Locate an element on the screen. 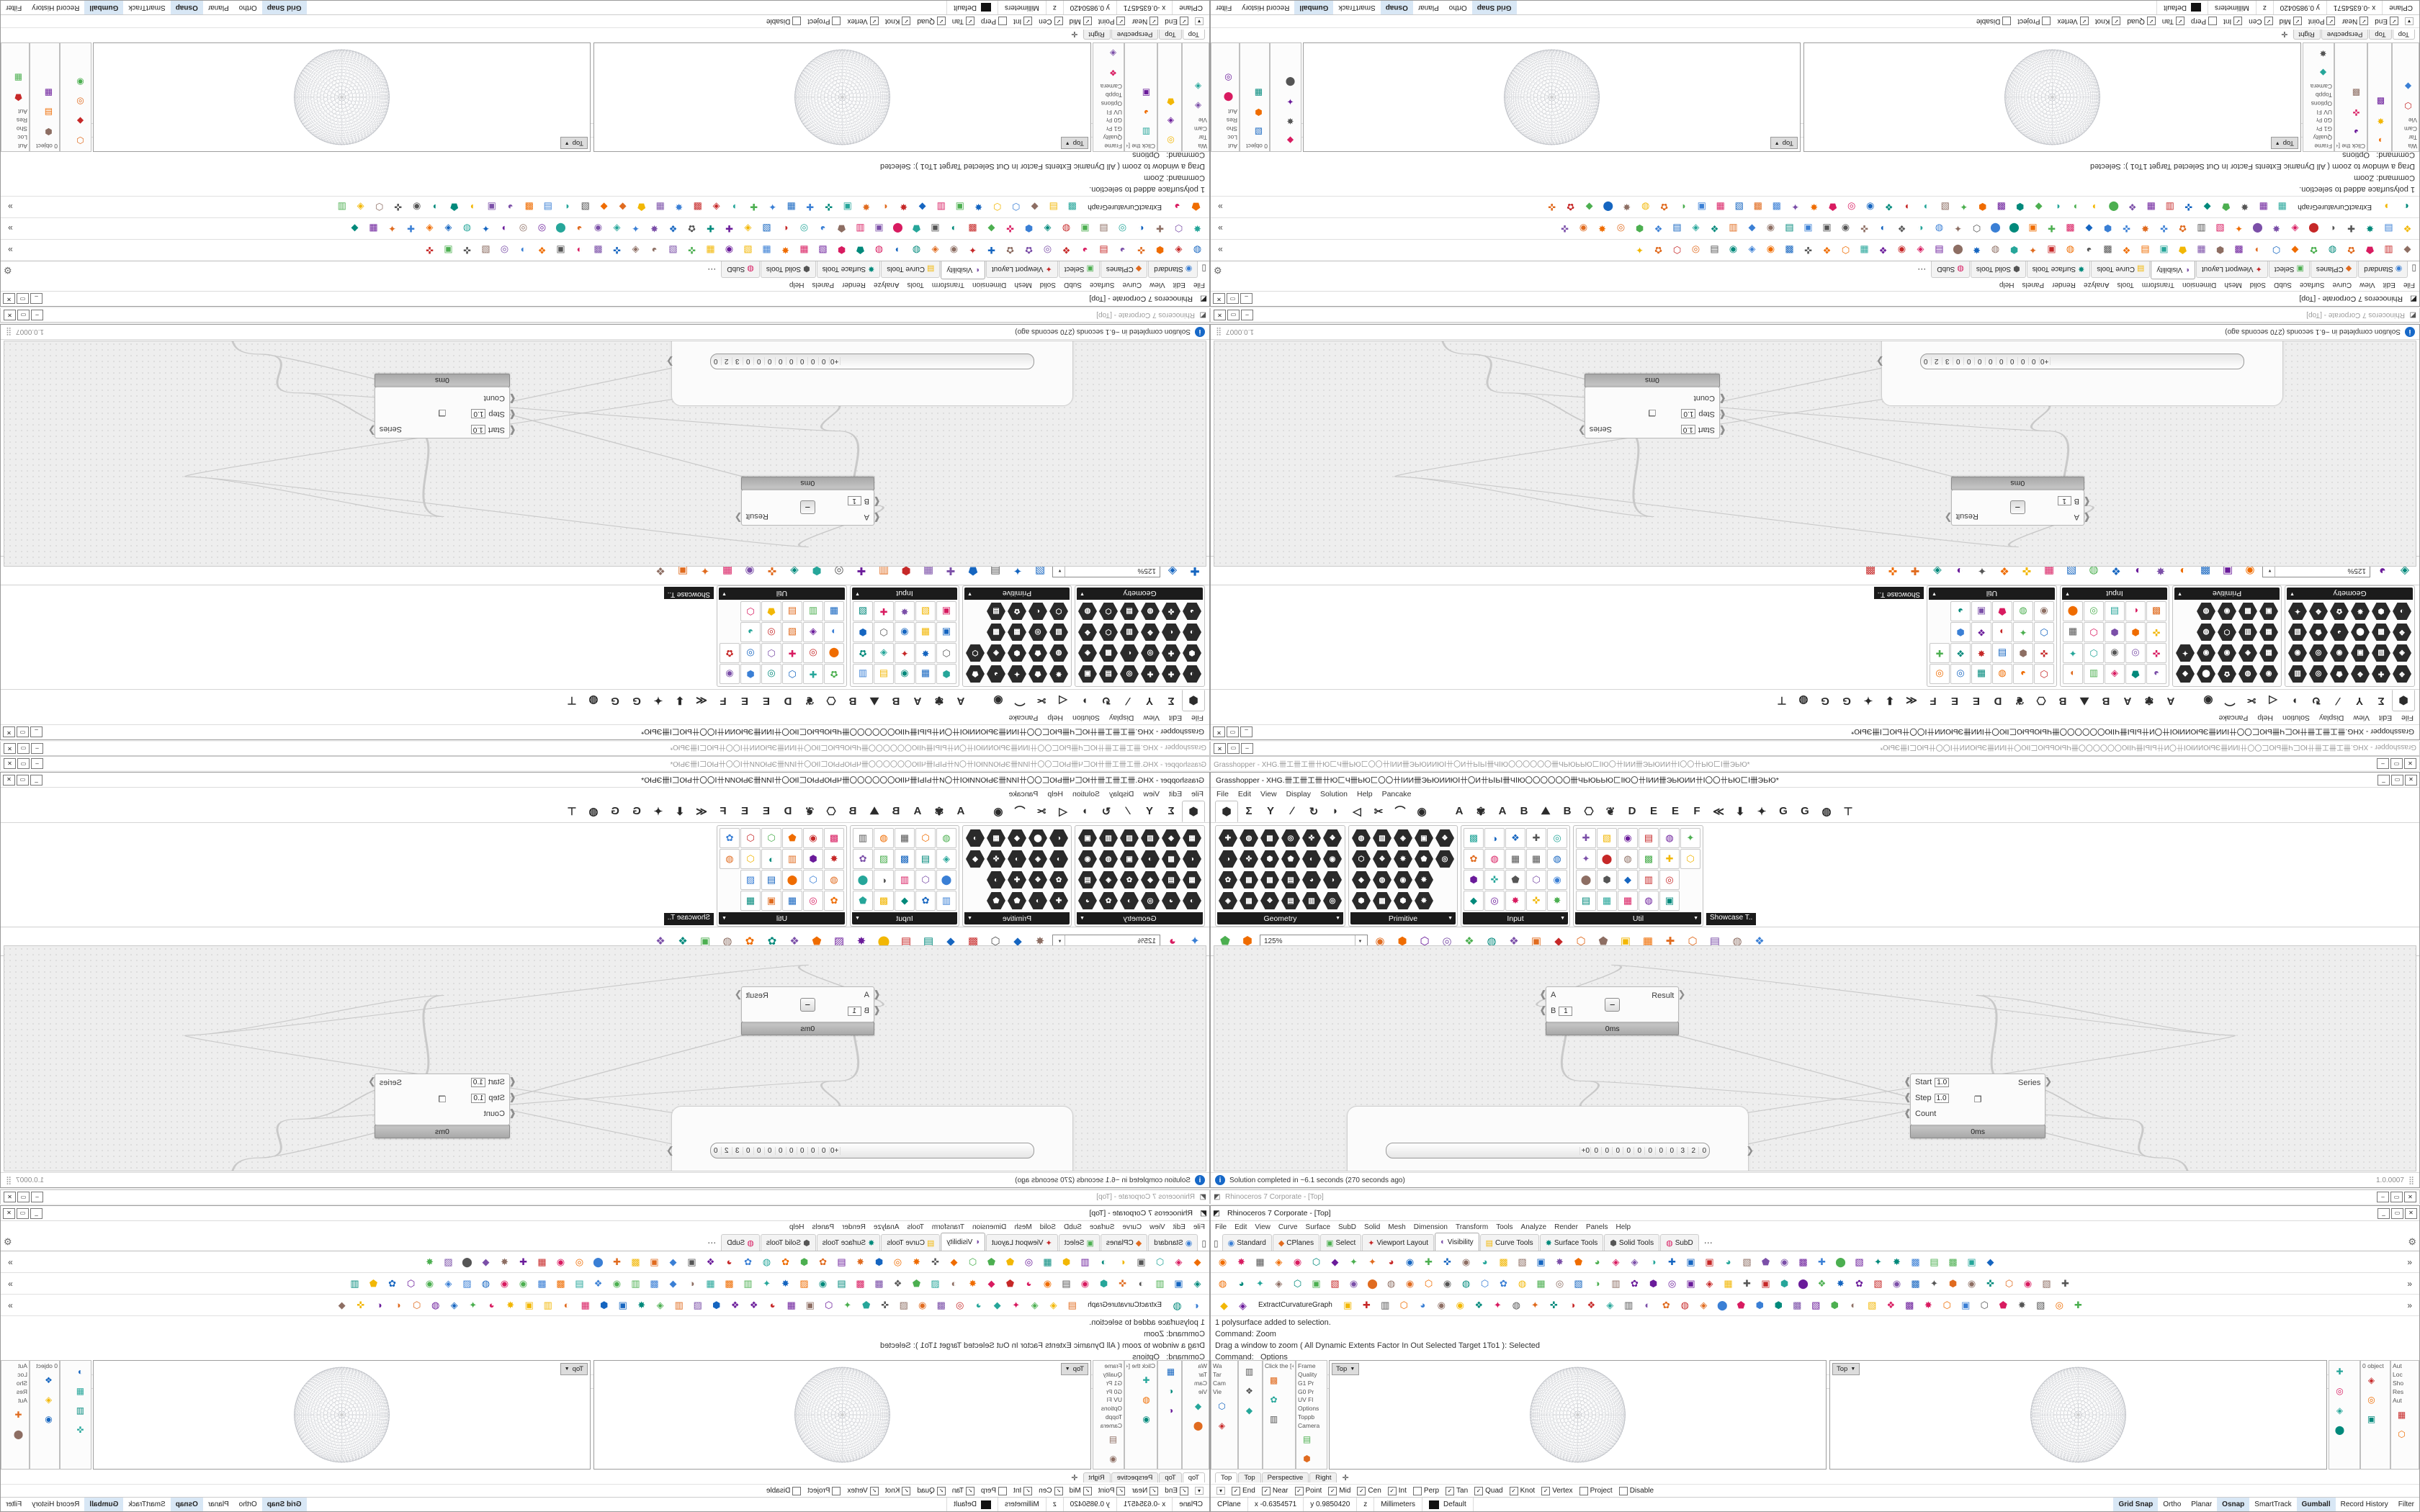 The height and width of the screenshot is (1512, 2420). rhino-solid-tool-icon: ▥ is located at coordinates (679, 1305).